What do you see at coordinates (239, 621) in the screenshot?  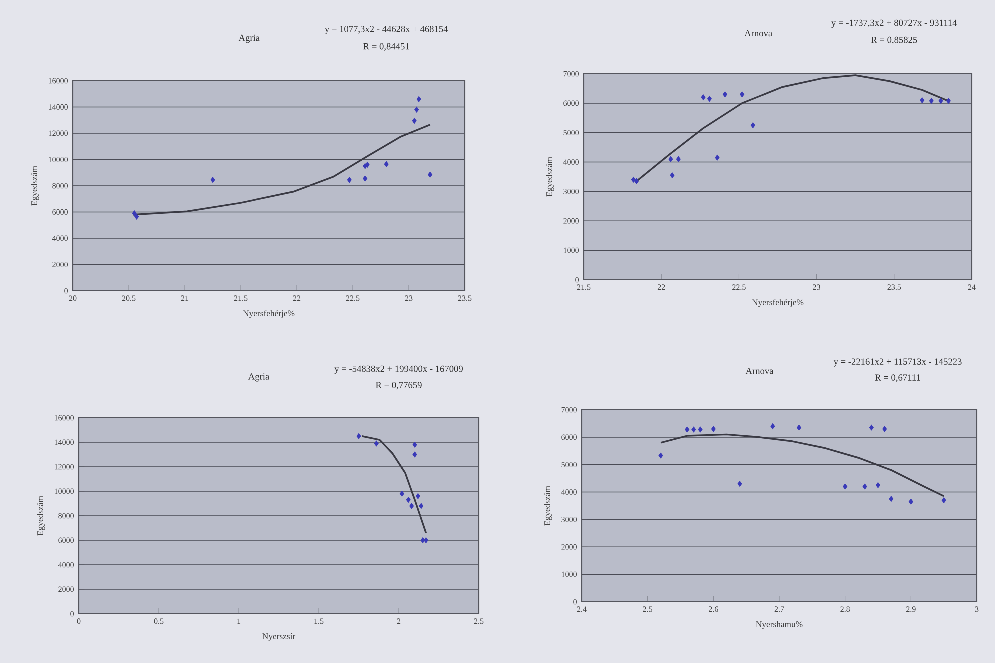 I see `x-tick-label: 1` at bounding box center [239, 621].